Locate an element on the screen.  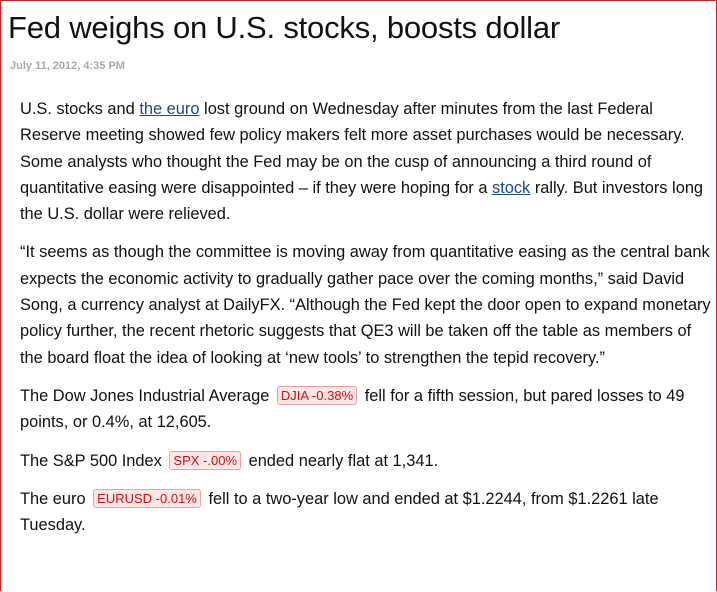
spx-ticker-badge: SPX -.00% is located at coordinates (205, 460).